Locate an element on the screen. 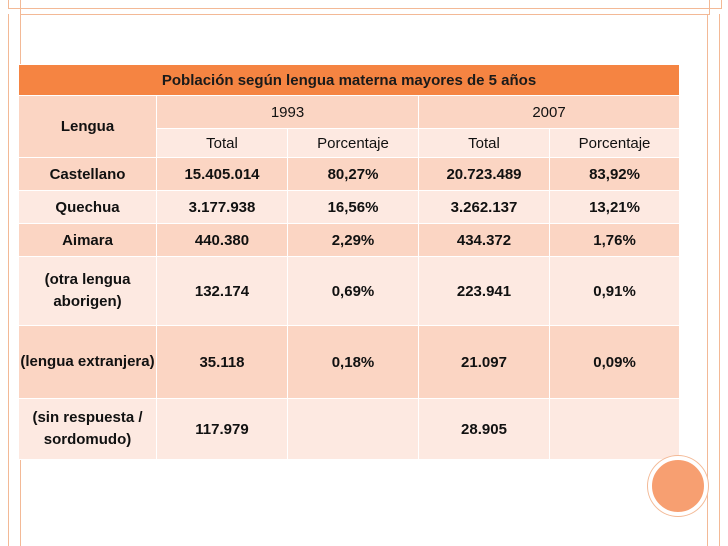  total-1993: 3.177.938 is located at coordinates (222, 207).